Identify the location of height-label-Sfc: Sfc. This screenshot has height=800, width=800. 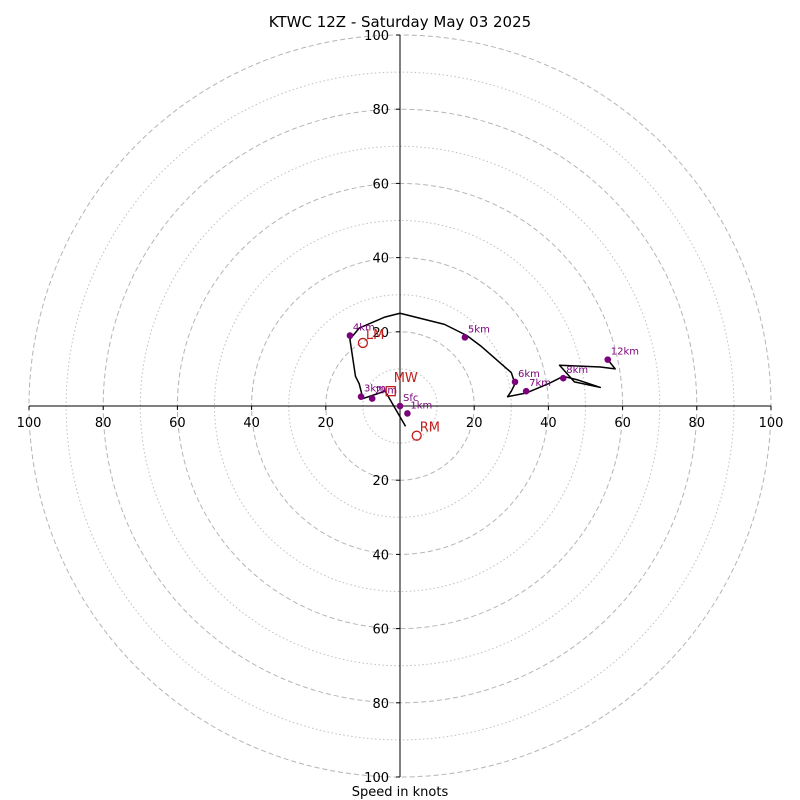
(410, 398).